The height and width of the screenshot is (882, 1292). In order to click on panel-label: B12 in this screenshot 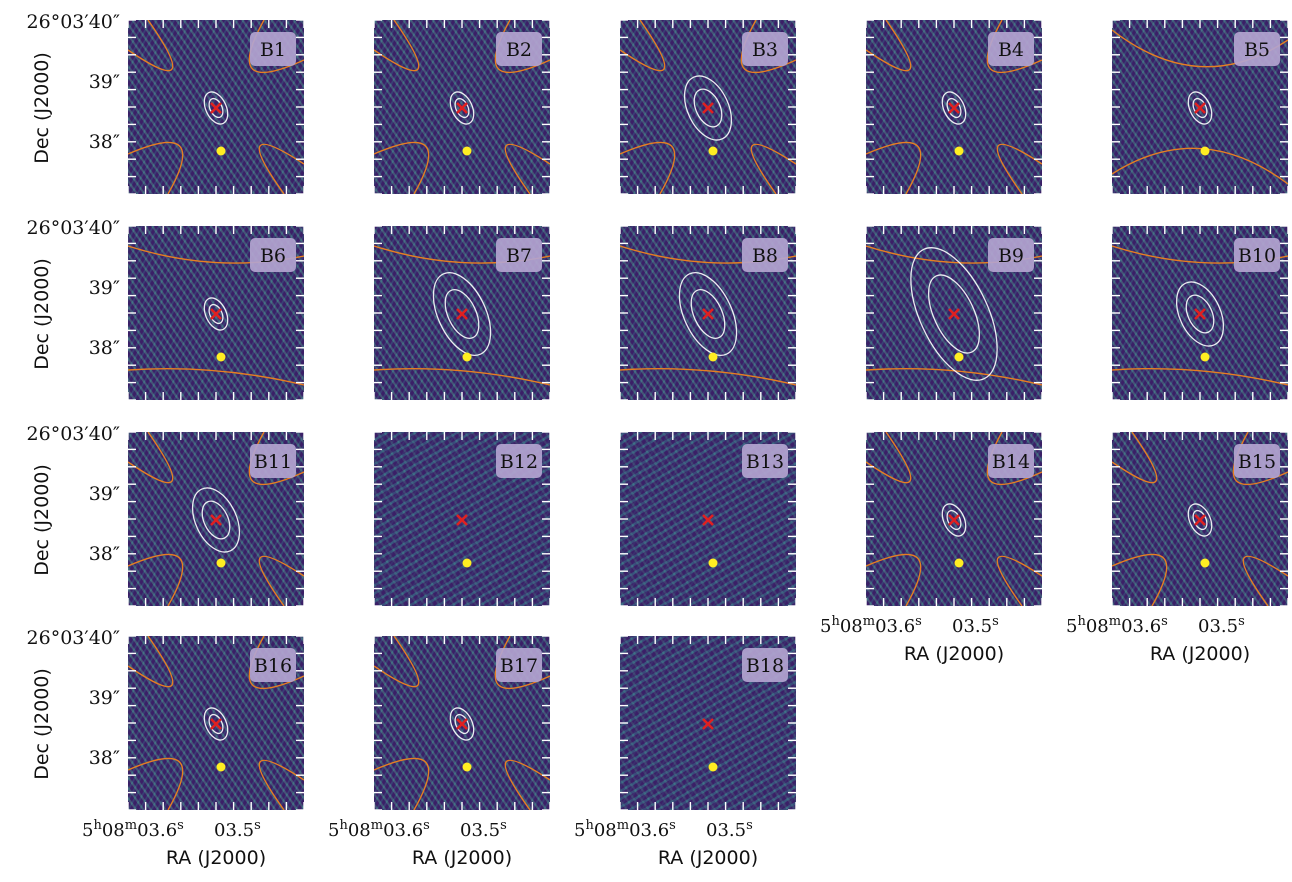, I will do `click(519, 462)`.